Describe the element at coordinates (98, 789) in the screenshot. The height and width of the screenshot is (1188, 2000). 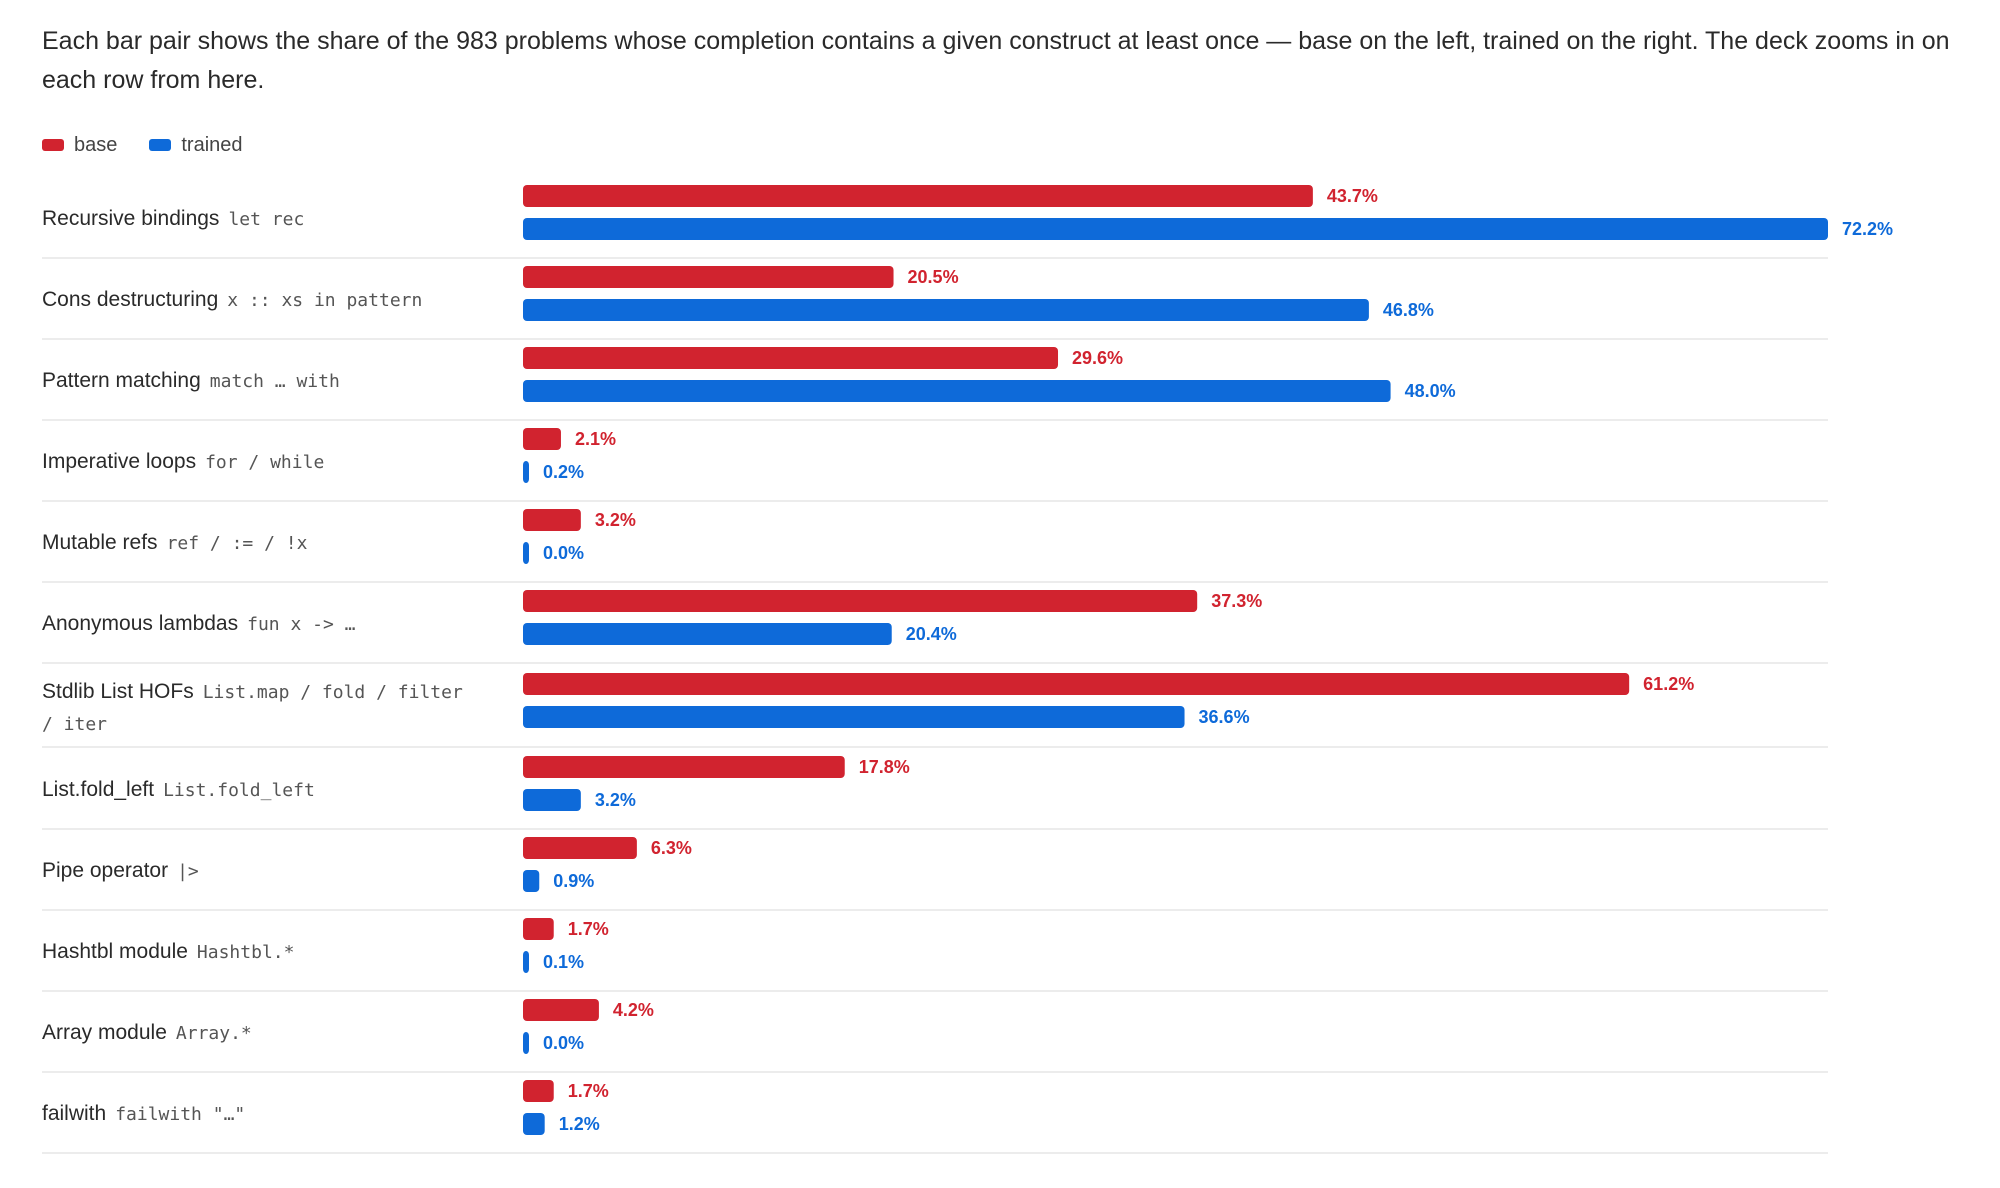
I see `row-label: List.fold_left` at that location.